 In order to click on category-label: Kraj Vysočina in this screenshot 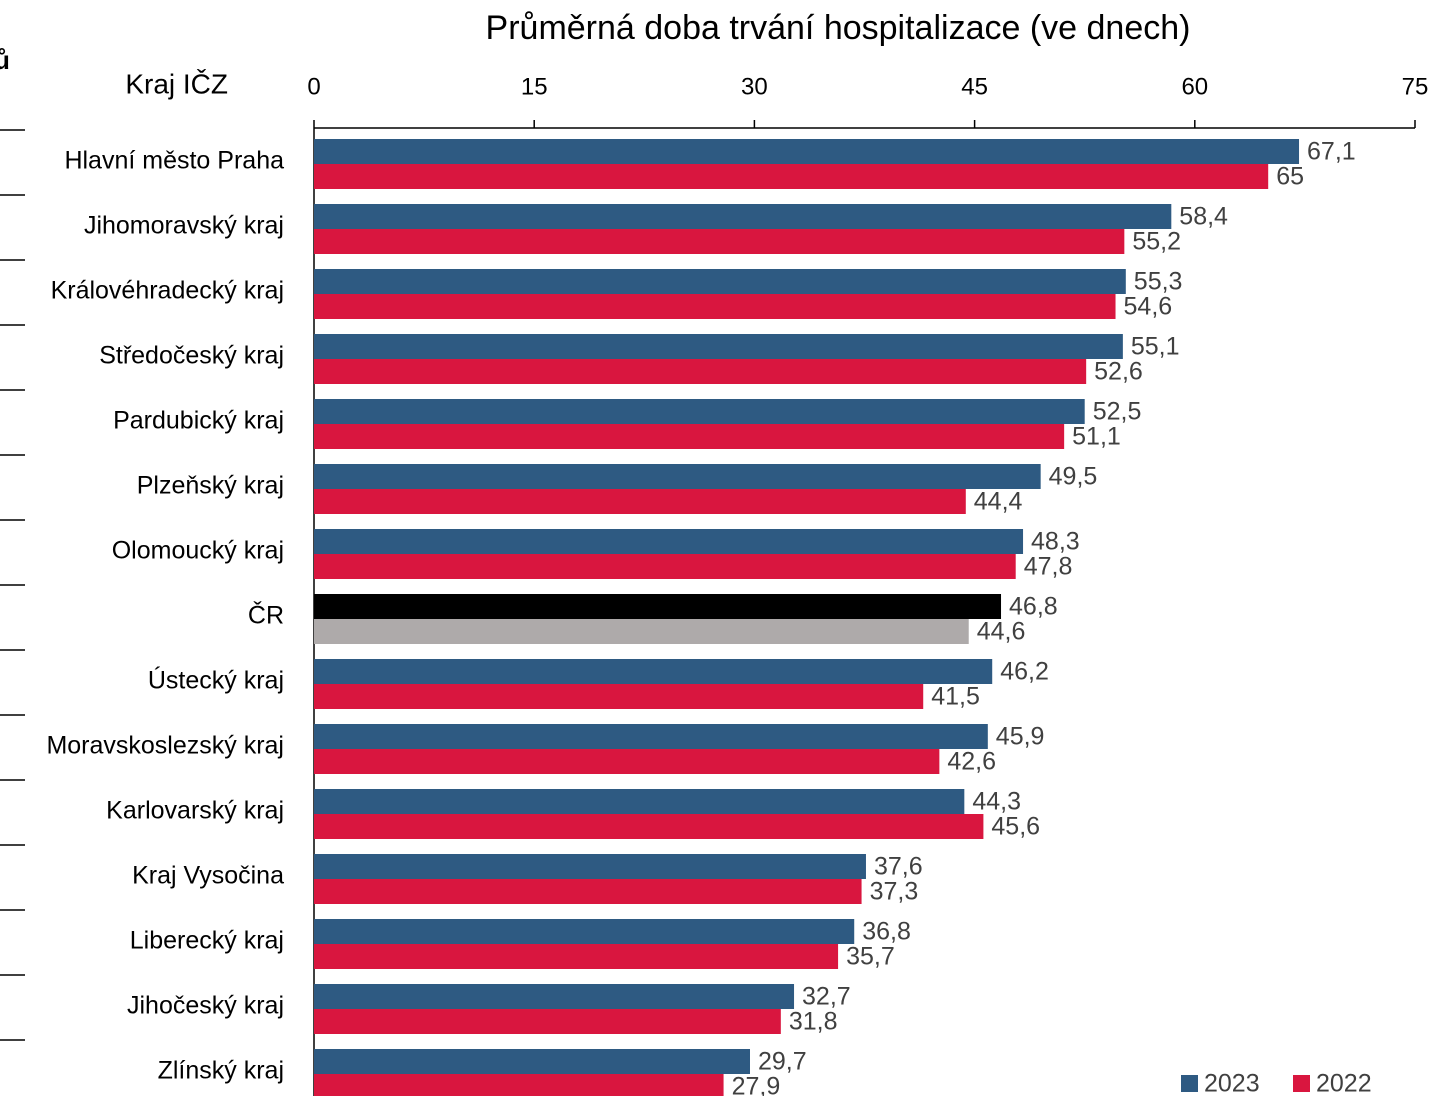, I will do `click(208, 876)`.